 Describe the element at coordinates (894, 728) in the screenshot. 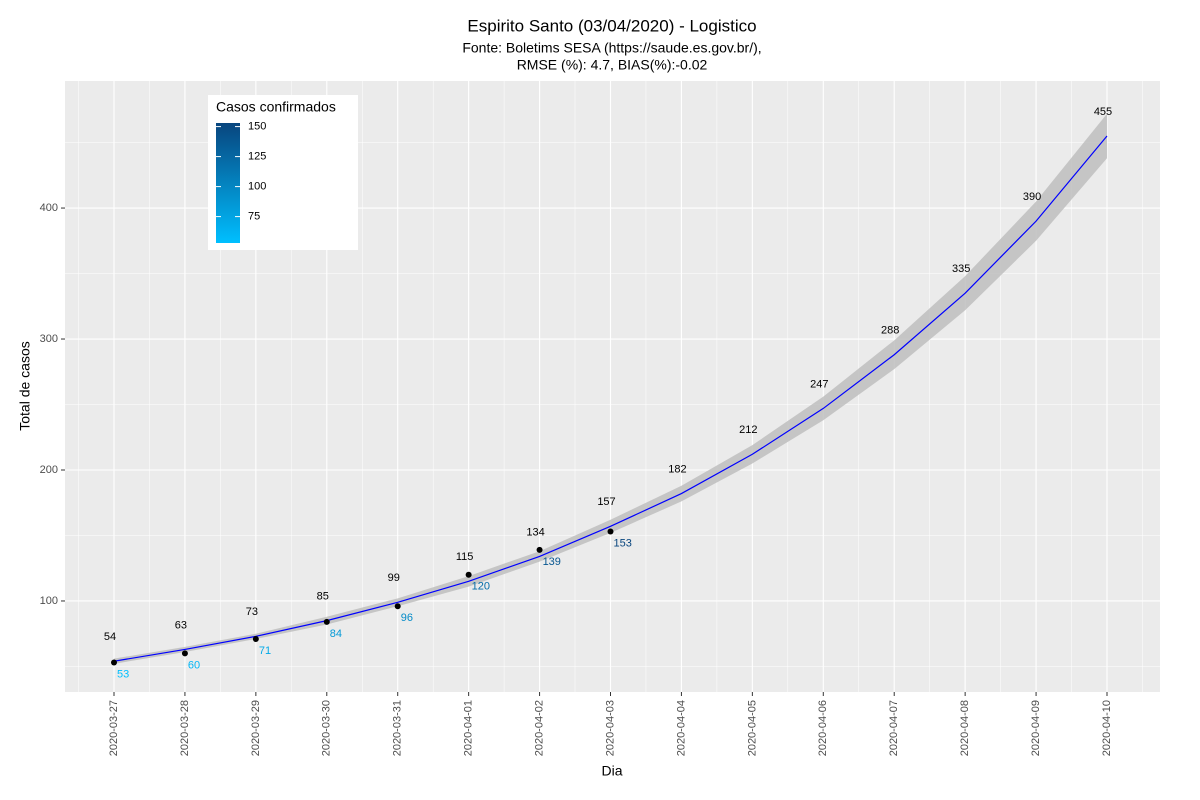

I see `x-tick-label: 2020-04-07` at that location.